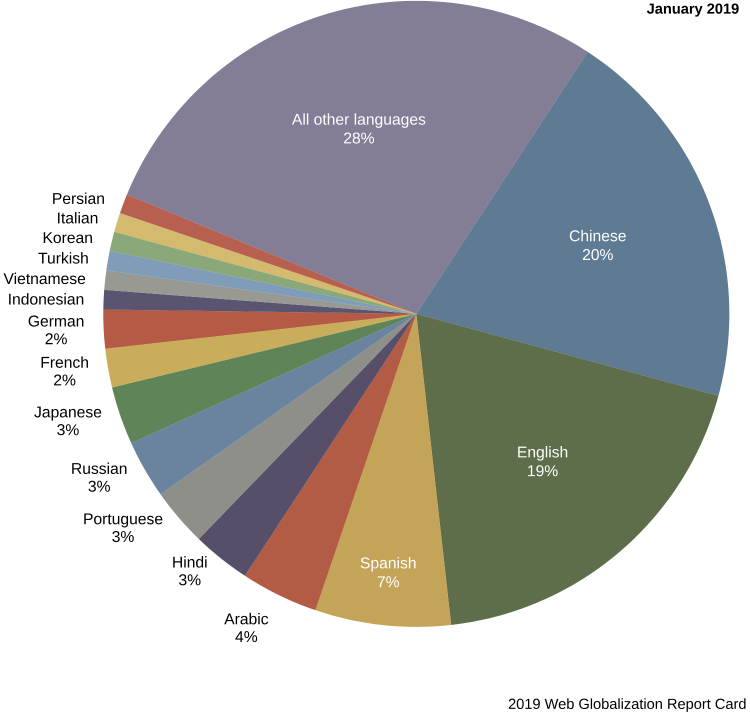 The height and width of the screenshot is (715, 750). Describe the element at coordinates (627, 705) in the screenshot. I see `text: 2019 Web Globalization Report Card` at that location.